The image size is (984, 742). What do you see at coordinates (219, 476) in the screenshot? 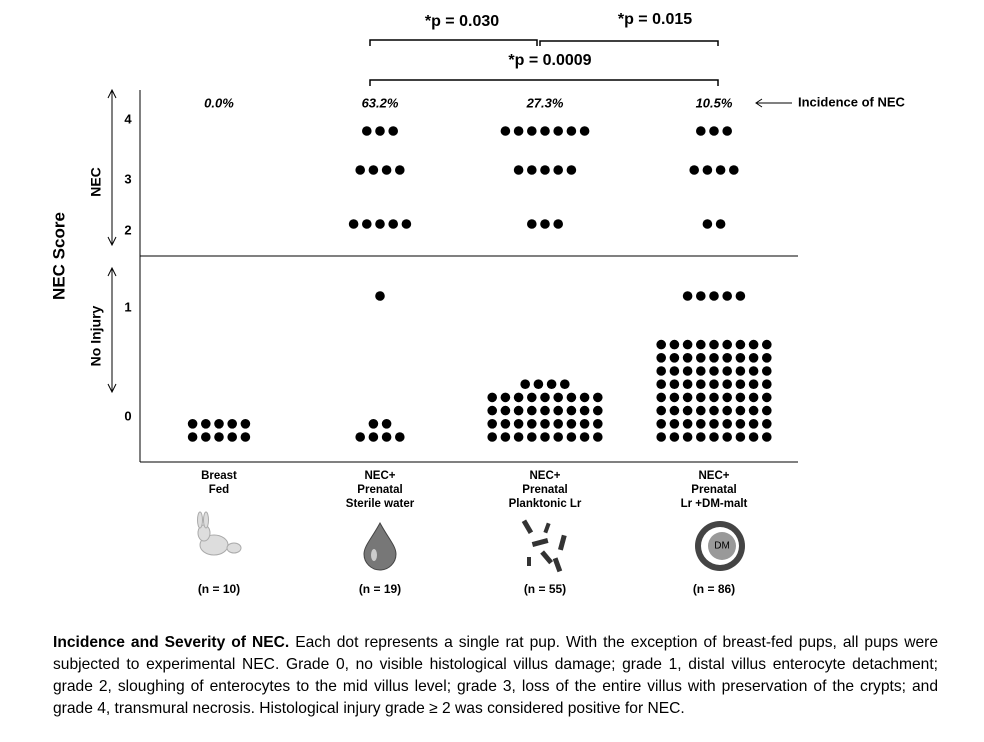
I see `x-tick-label: Breast` at bounding box center [219, 476].